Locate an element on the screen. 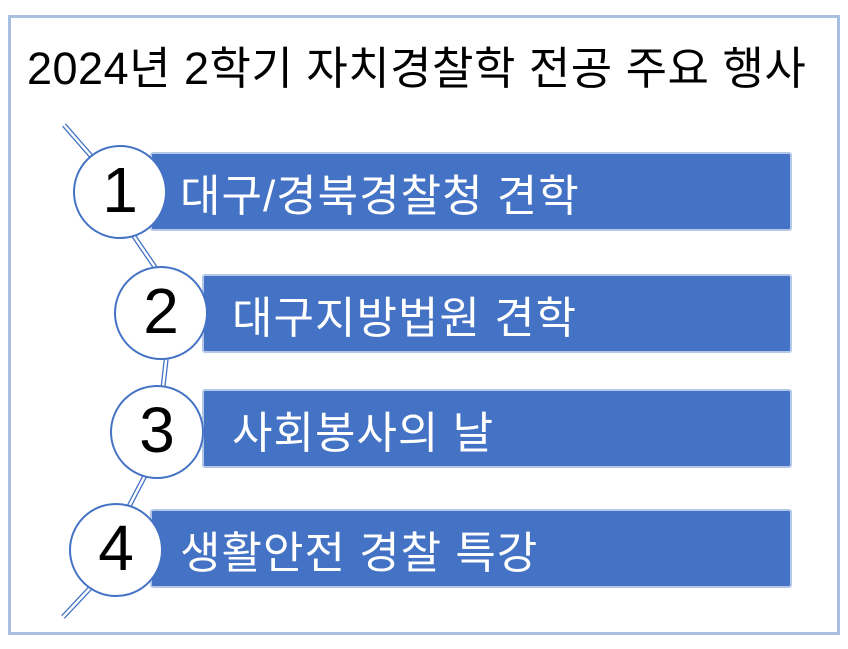 The image size is (848, 649). number-circle-2: 2 is located at coordinates (161, 313).